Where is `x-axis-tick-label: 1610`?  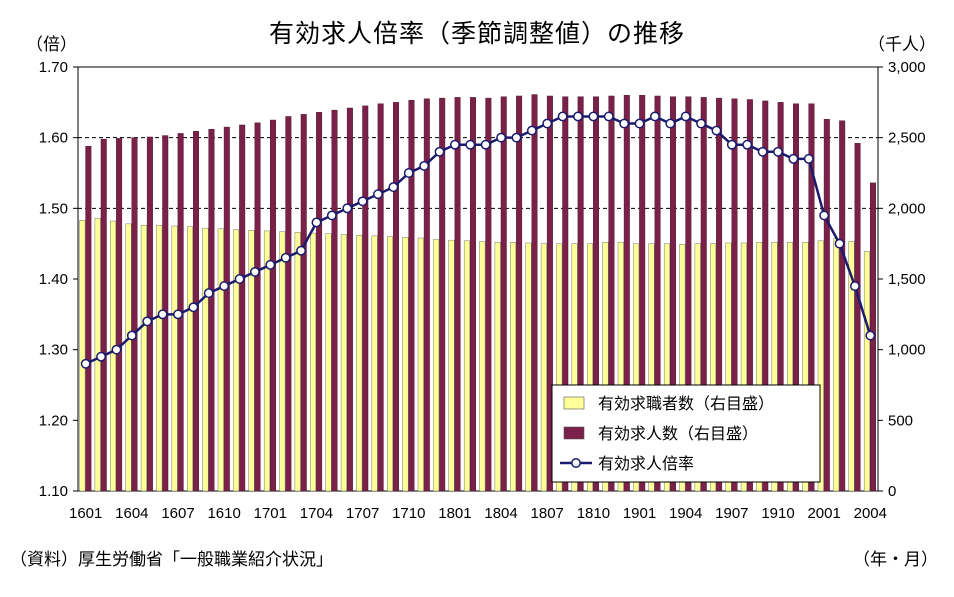 x-axis-tick-label: 1610 is located at coordinates (223, 513).